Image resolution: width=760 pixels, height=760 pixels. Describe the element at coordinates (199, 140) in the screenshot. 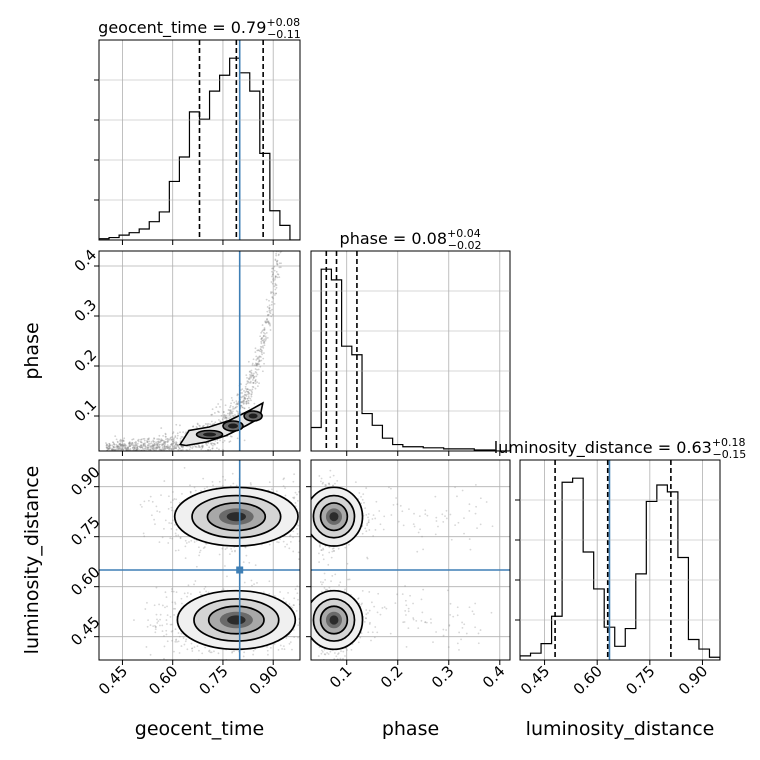

I see `geocent_time-marginal-frame` at that location.